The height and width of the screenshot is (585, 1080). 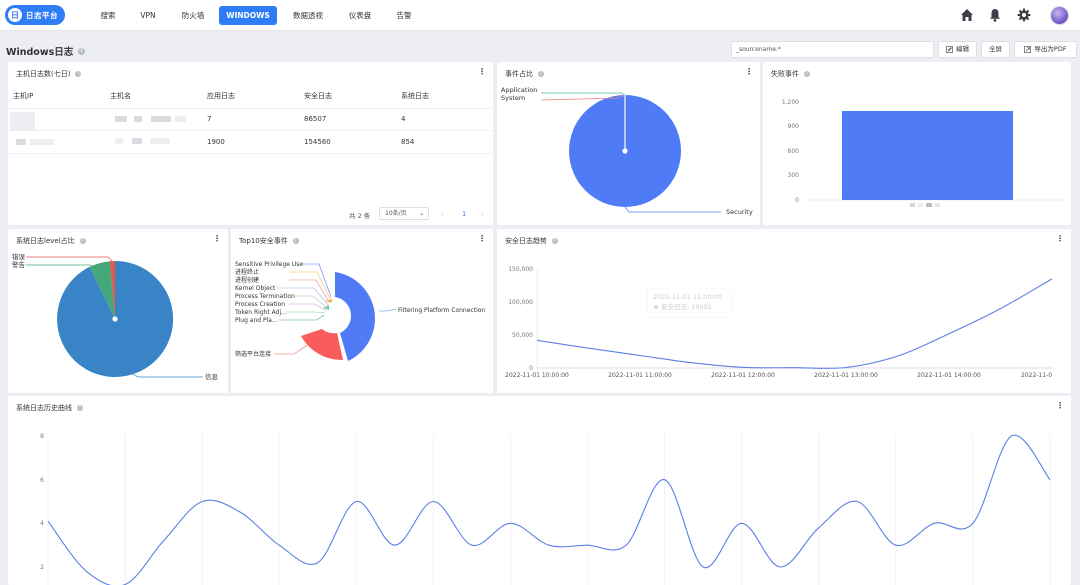 What do you see at coordinates (308, 15) in the screenshot?
I see `nav-pivot: 数据透视` at bounding box center [308, 15].